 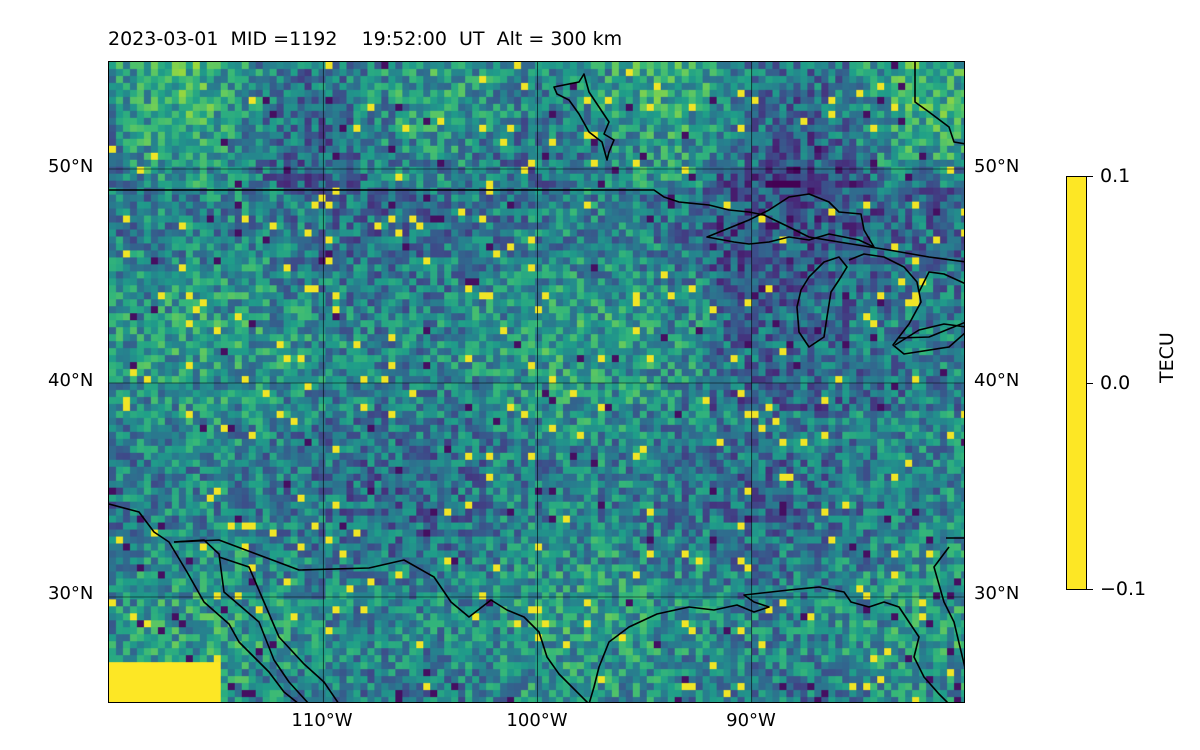 What do you see at coordinates (1076, 383) in the screenshot?
I see `colorbar` at bounding box center [1076, 383].